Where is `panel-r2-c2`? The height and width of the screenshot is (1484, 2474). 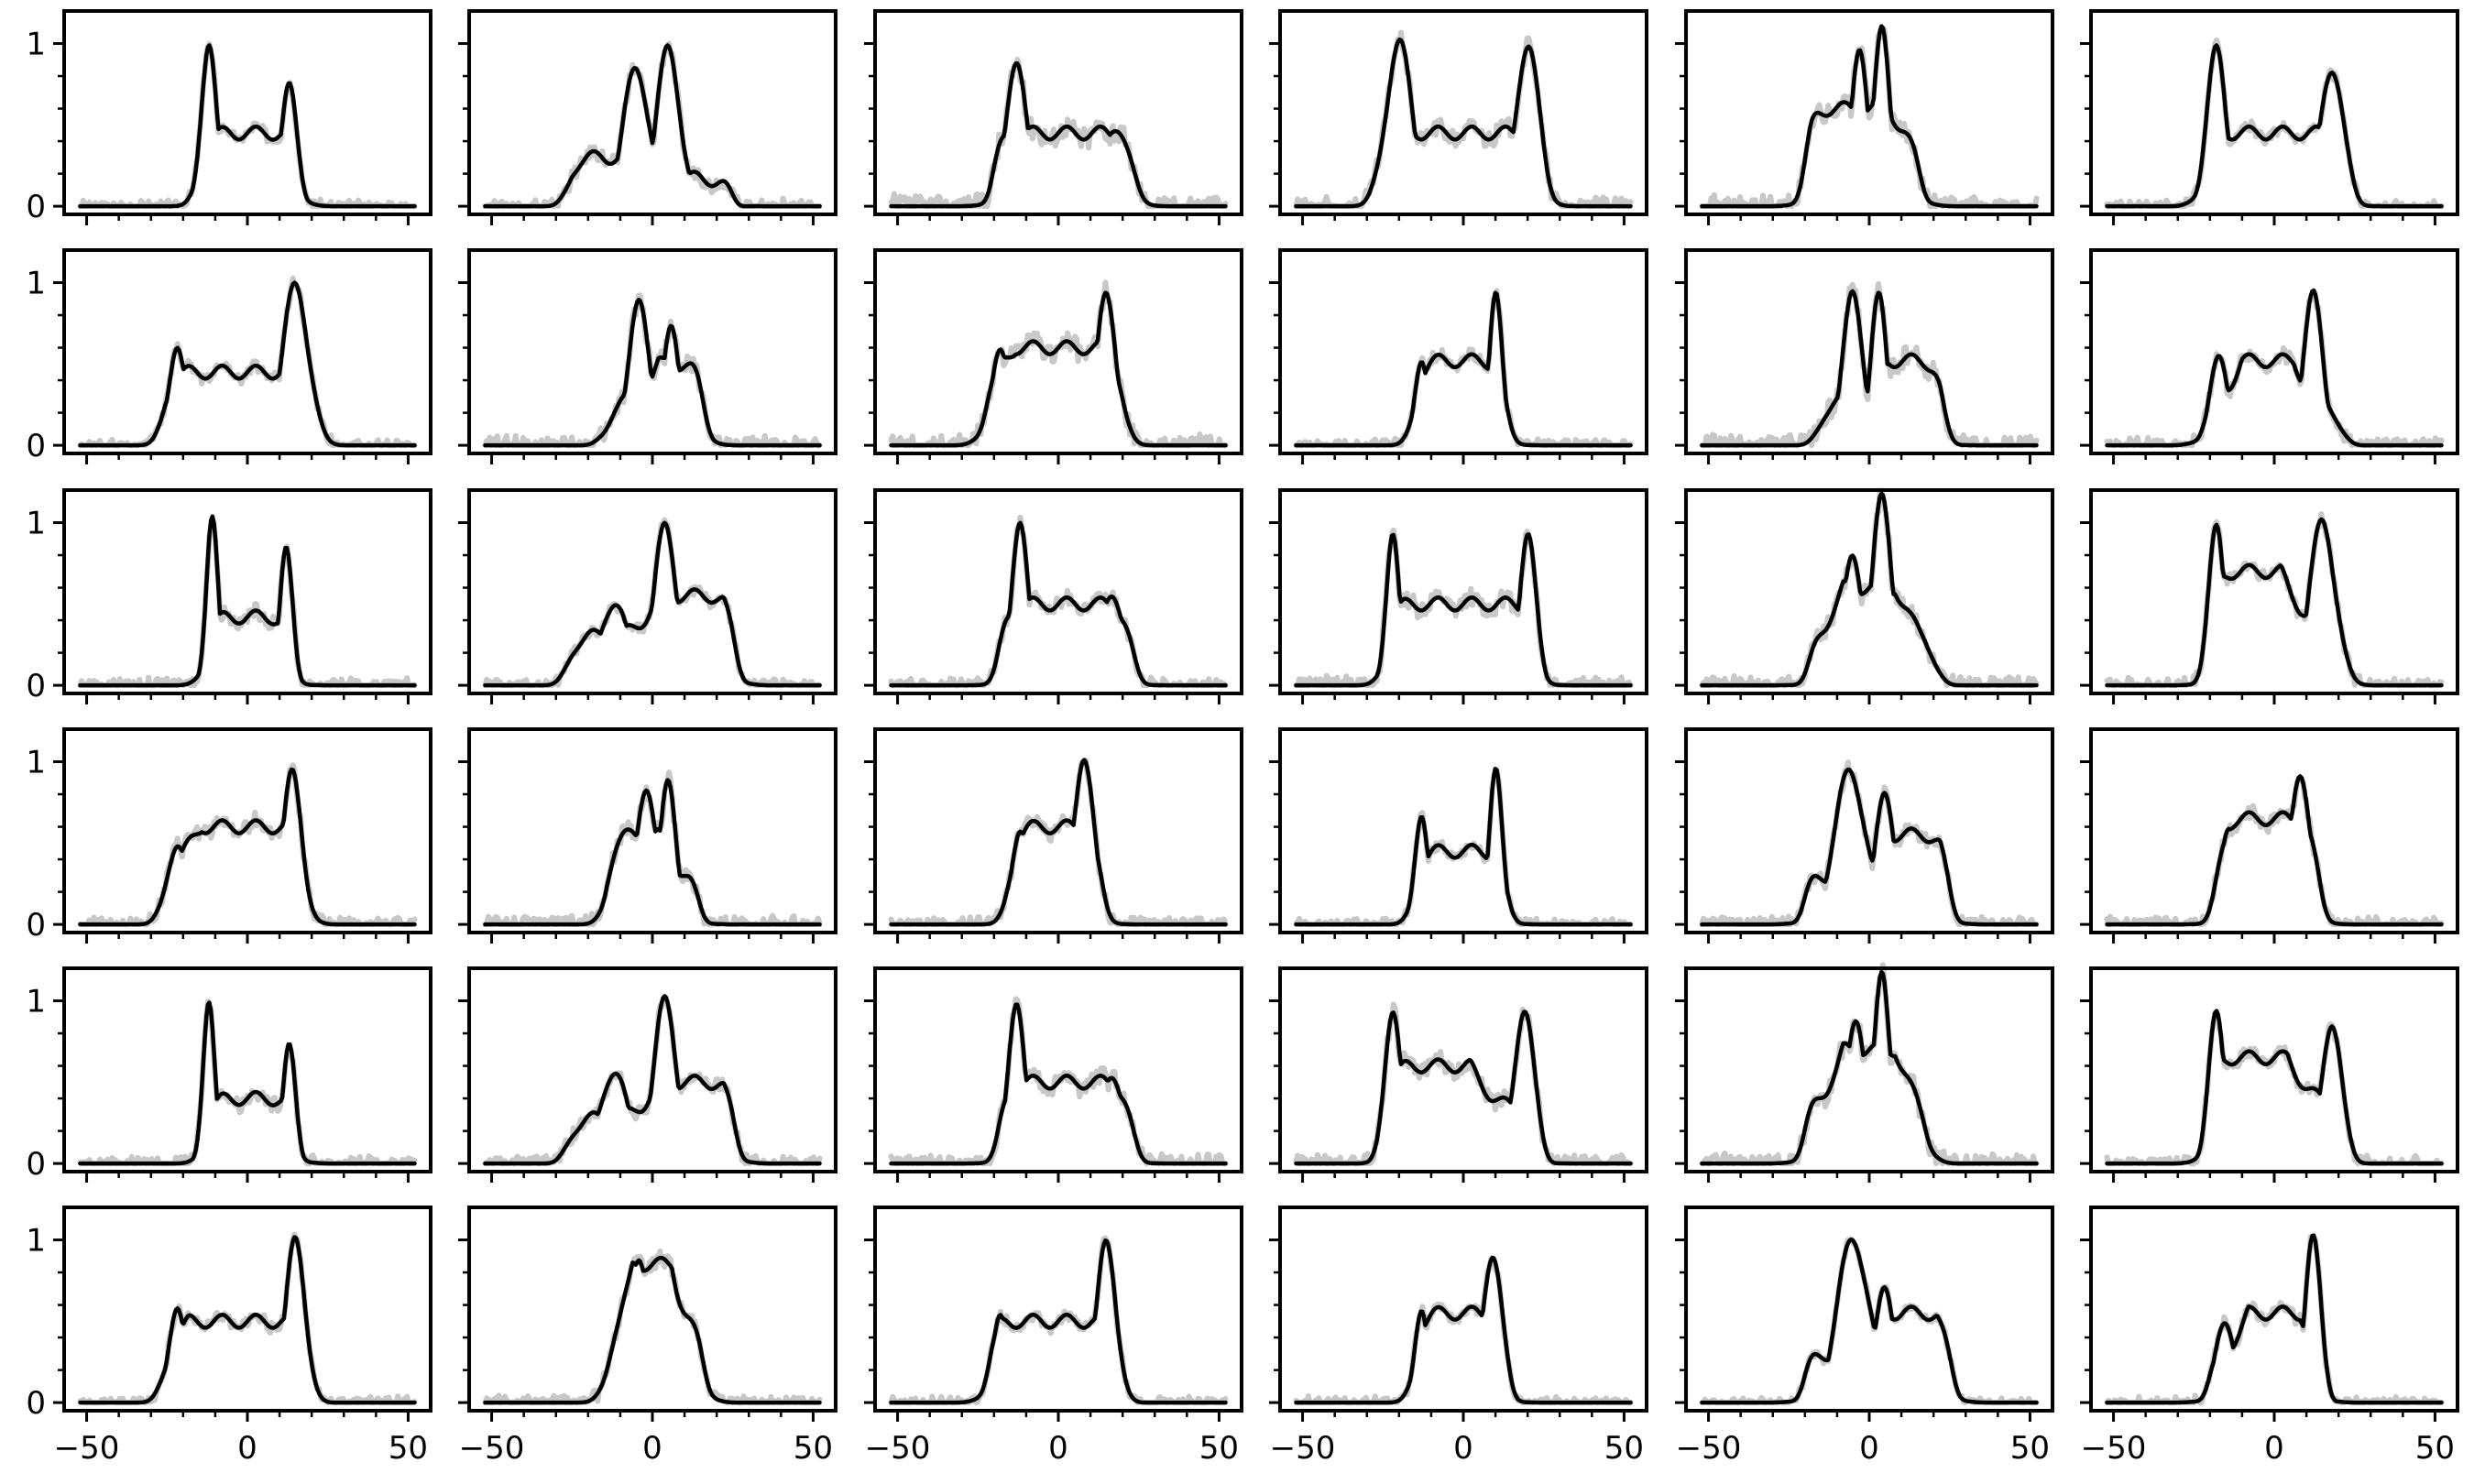
panel-r2-c2 is located at coordinates (1053, 596).